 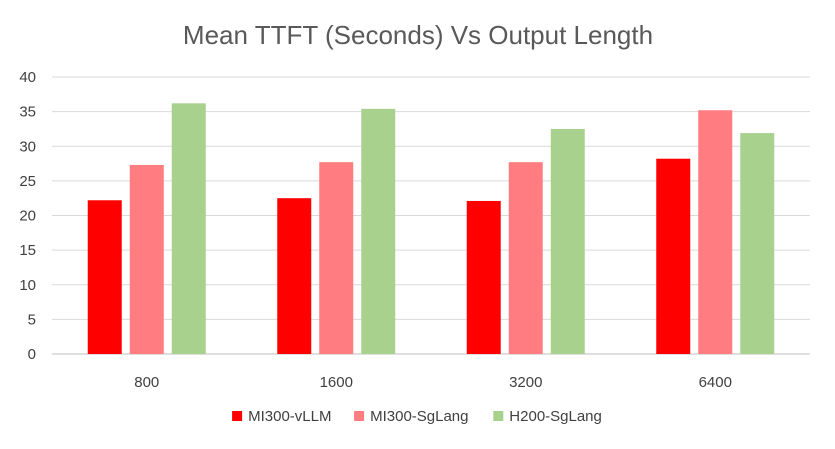 I want to click on y-tick-label: 0, so click(x=32, y=354).